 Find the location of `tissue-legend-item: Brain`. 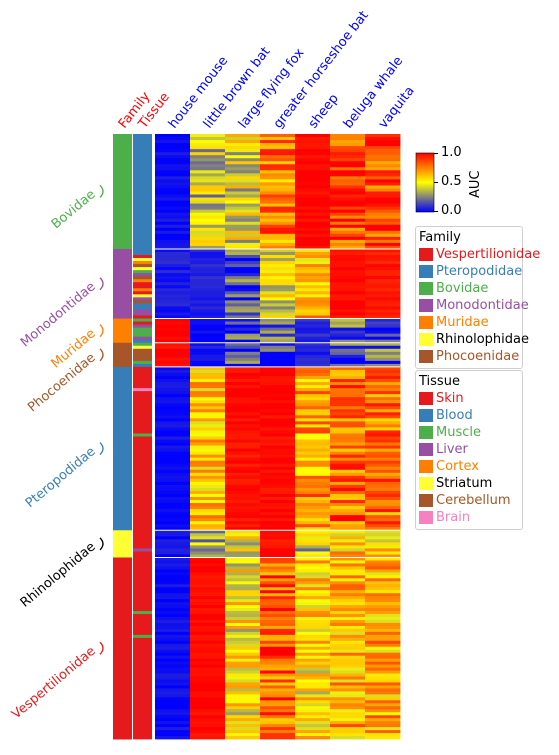

tissue-legend-item: Brain is located at coordinates (468, 517).